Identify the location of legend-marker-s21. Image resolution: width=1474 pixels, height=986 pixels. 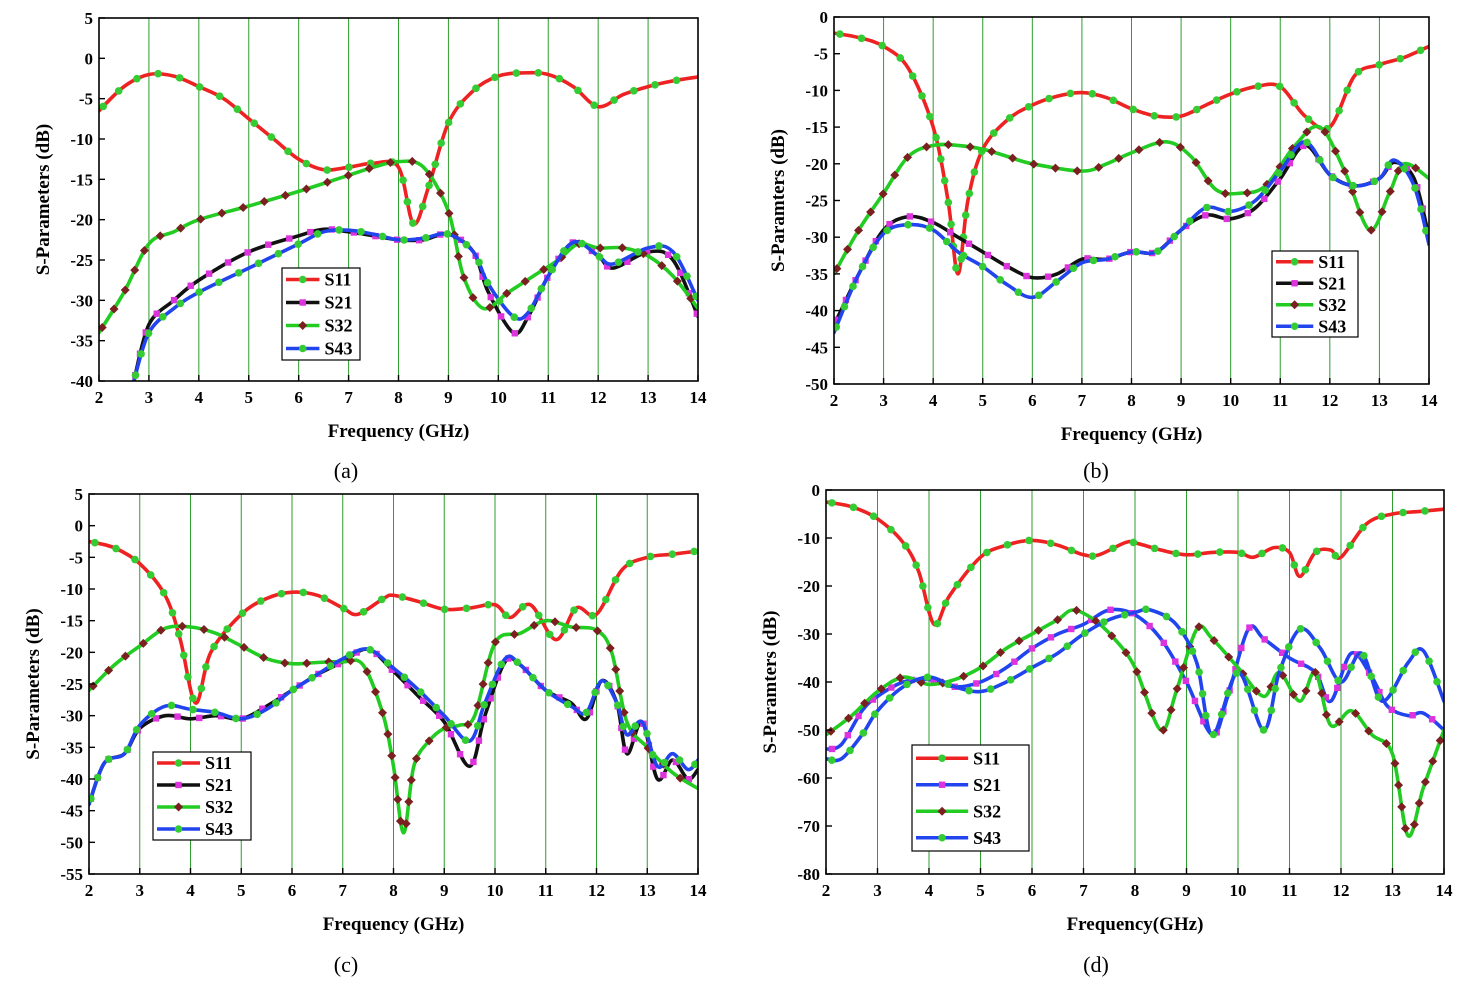
(178, 785).